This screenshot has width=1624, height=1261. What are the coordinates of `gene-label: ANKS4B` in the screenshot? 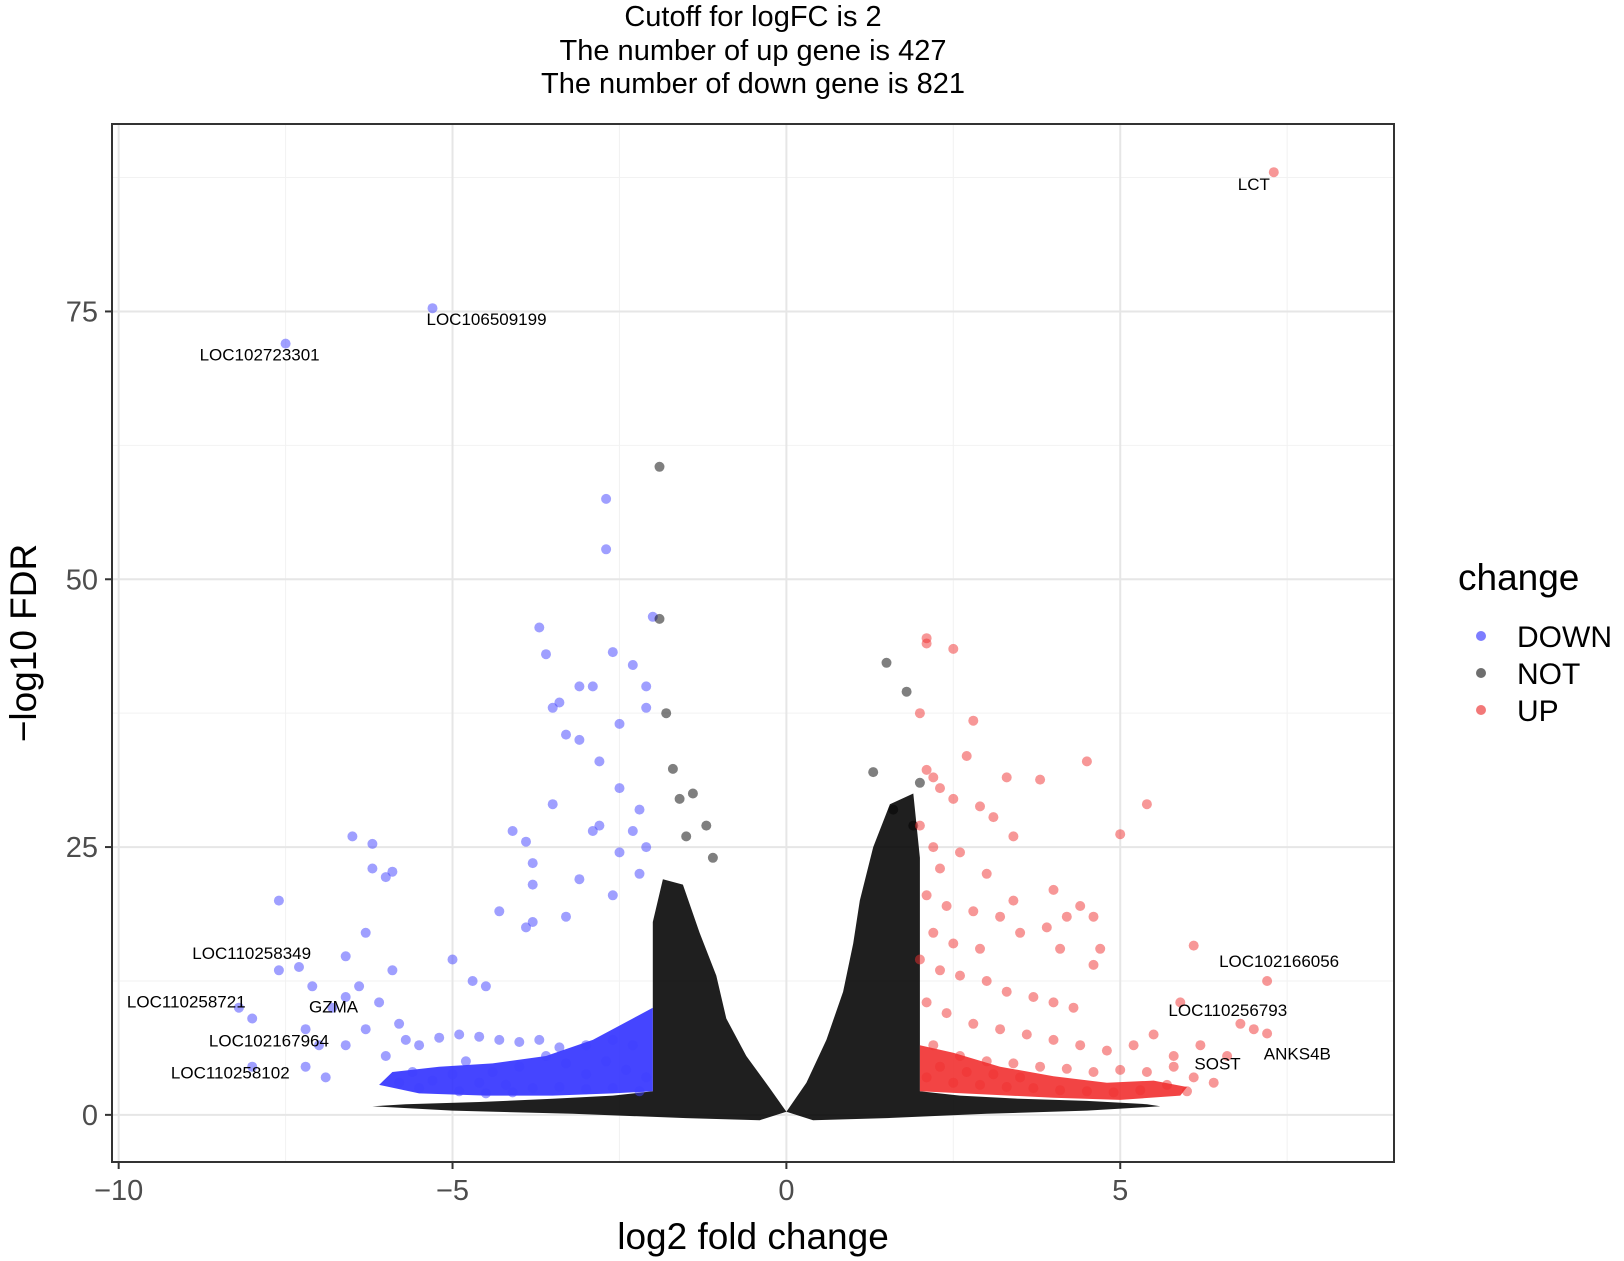 It's located at (1297, 1054).